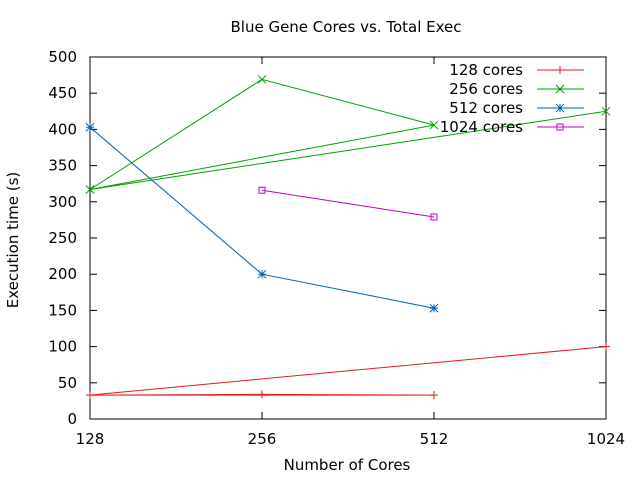 This screenshot has height=480, width=640. What do you see at coordinates (62, 93) in the screenshot?
I see `y-tick-label: 450` at bounding box center [62, 93].